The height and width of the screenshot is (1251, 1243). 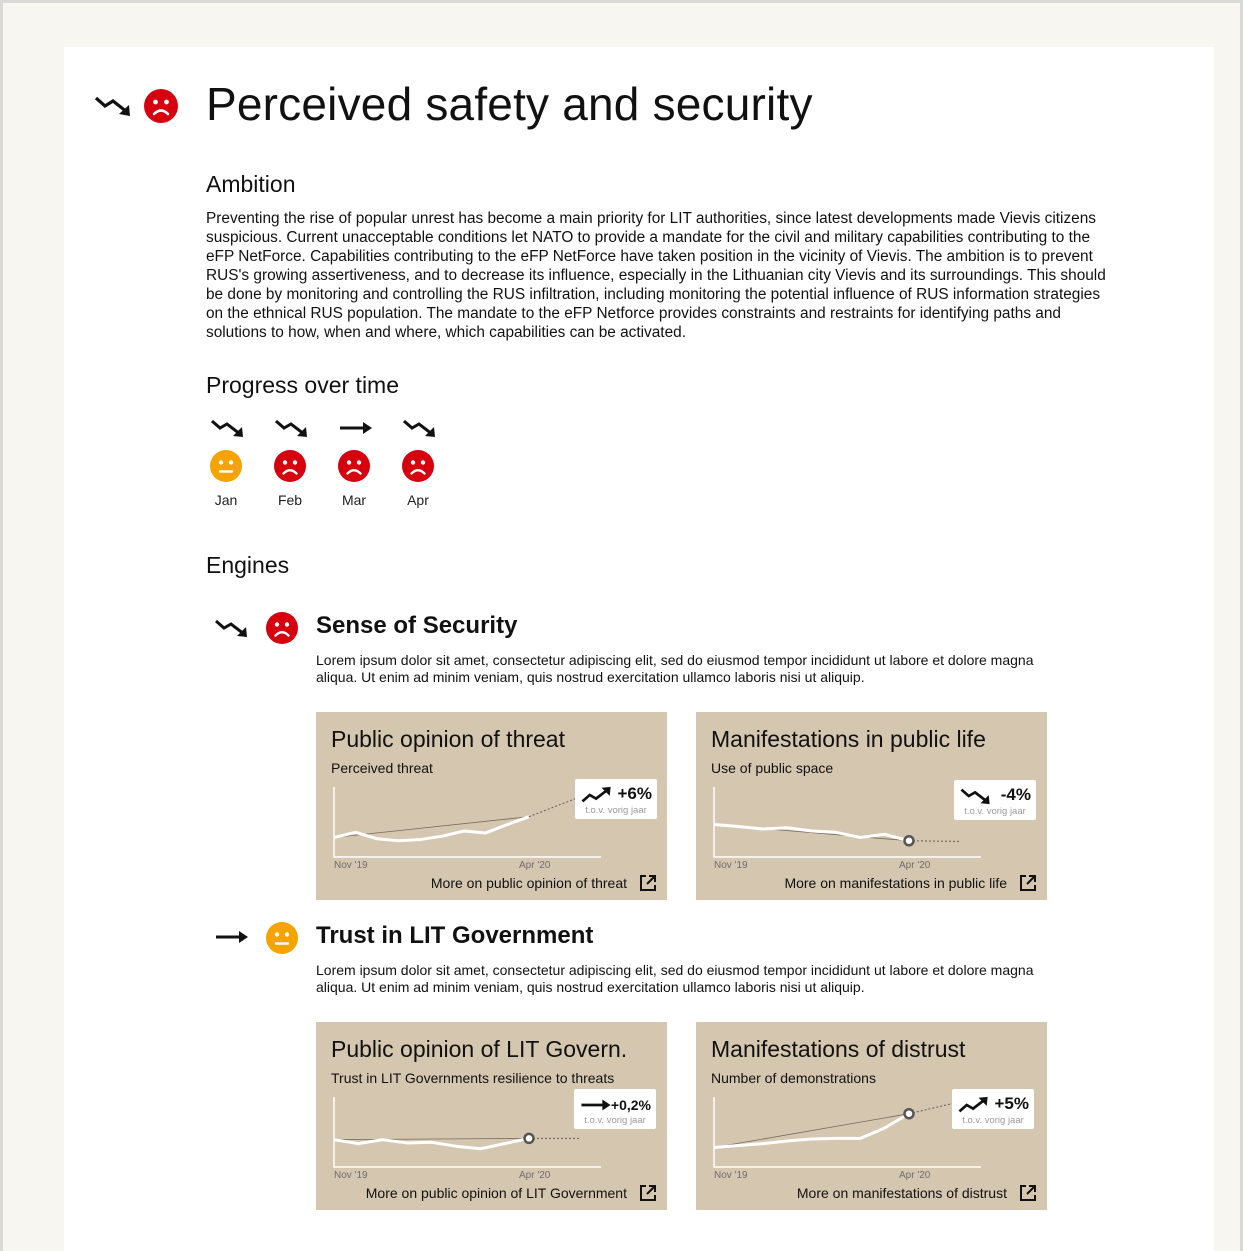 What do you see at coordinates (382, 768) in the screenshot?
I see `card-subtitle: Perceived threat` at bounding box center [382, 768].